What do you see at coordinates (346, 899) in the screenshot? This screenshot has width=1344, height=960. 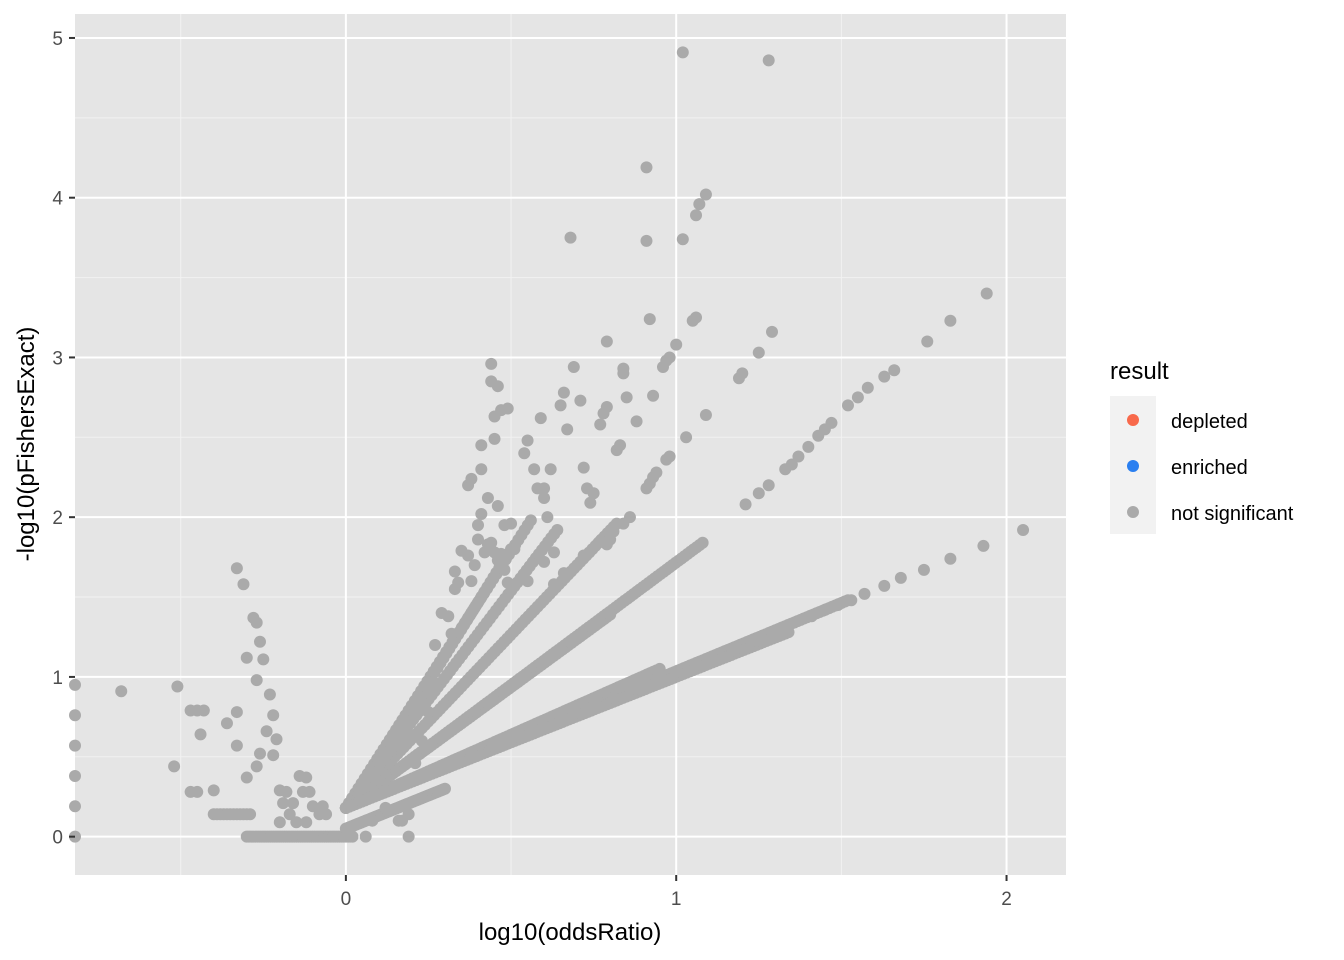 I see `x-tick-label: 0` at bounding box center [346, 899].